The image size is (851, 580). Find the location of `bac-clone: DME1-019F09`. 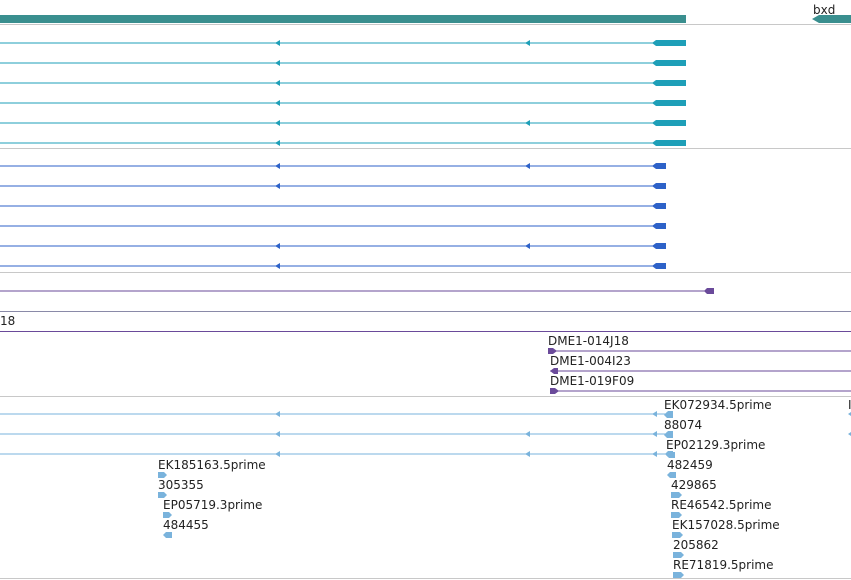

bac-clone: DME1-019F09 is located at coordinates (700, 384).